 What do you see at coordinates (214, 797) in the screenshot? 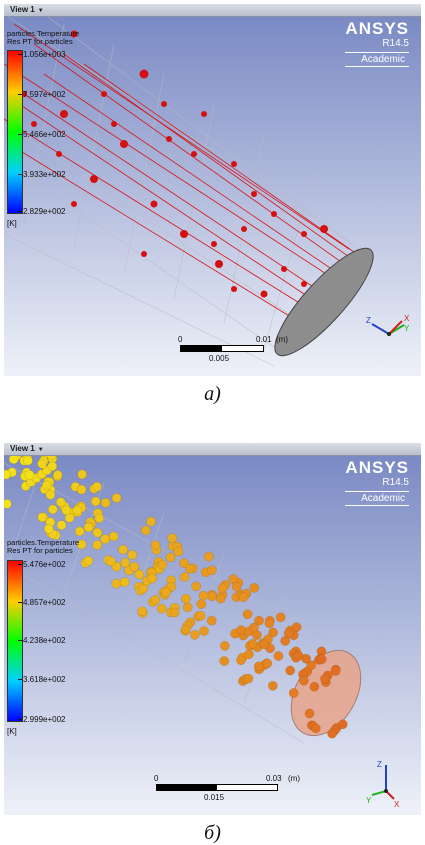
I see `scale-mid: 0.015` at bounding box center [214, 797].